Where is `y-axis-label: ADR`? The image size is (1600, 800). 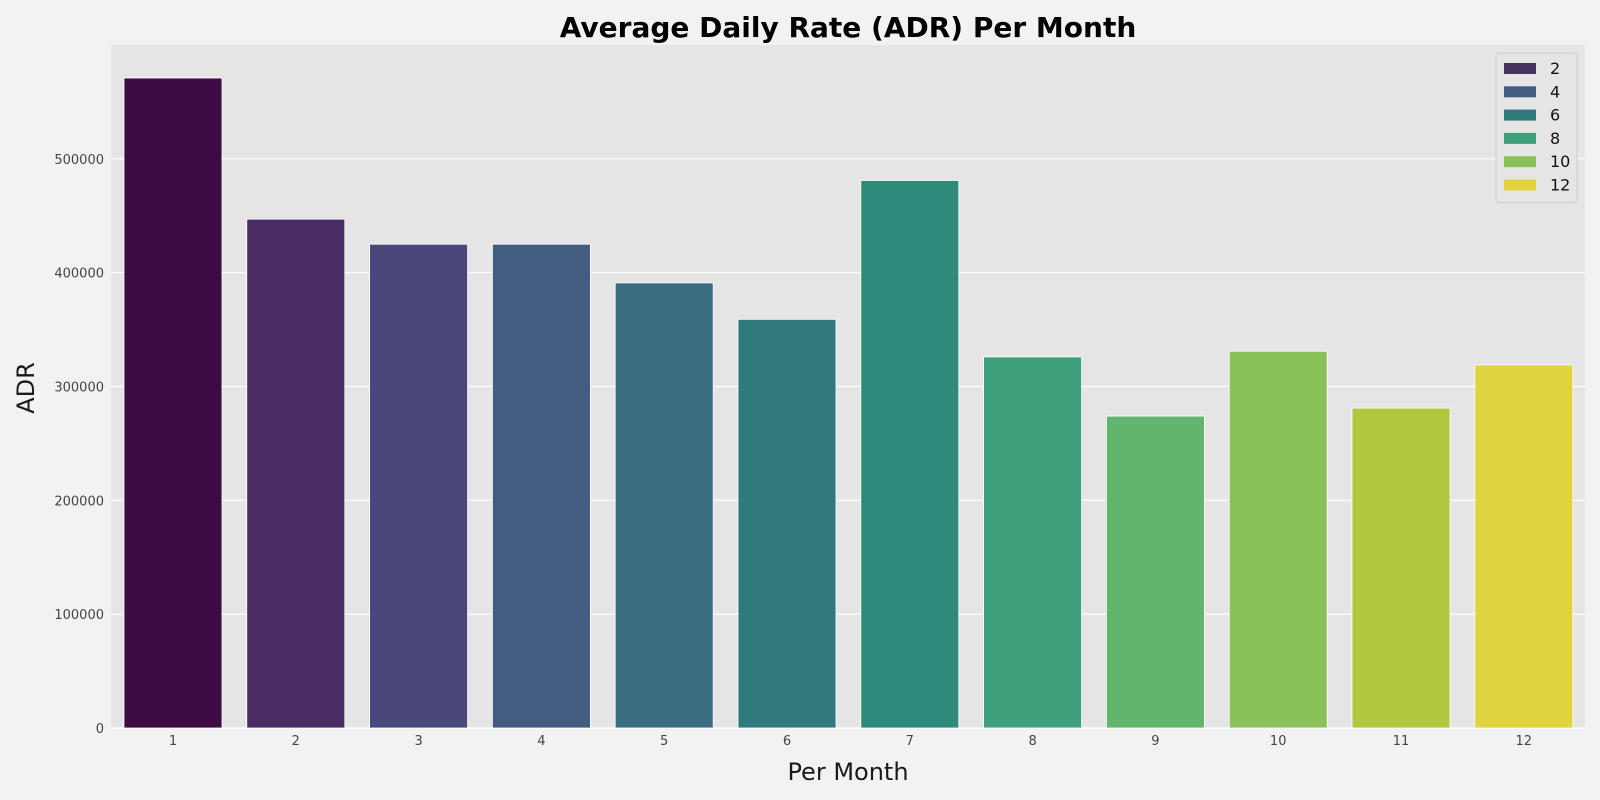 y-axis-label: ADR is located at coordinates (26, 388).